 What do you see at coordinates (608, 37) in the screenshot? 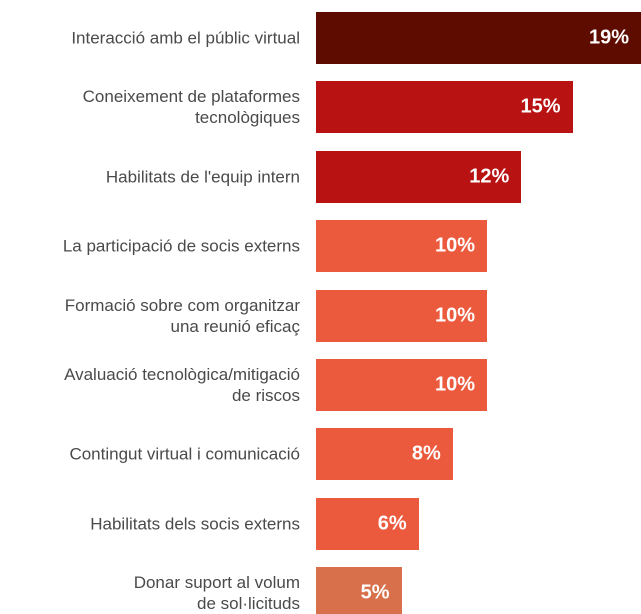
I see `value-label: 19%` at bounding box center [608, 37].